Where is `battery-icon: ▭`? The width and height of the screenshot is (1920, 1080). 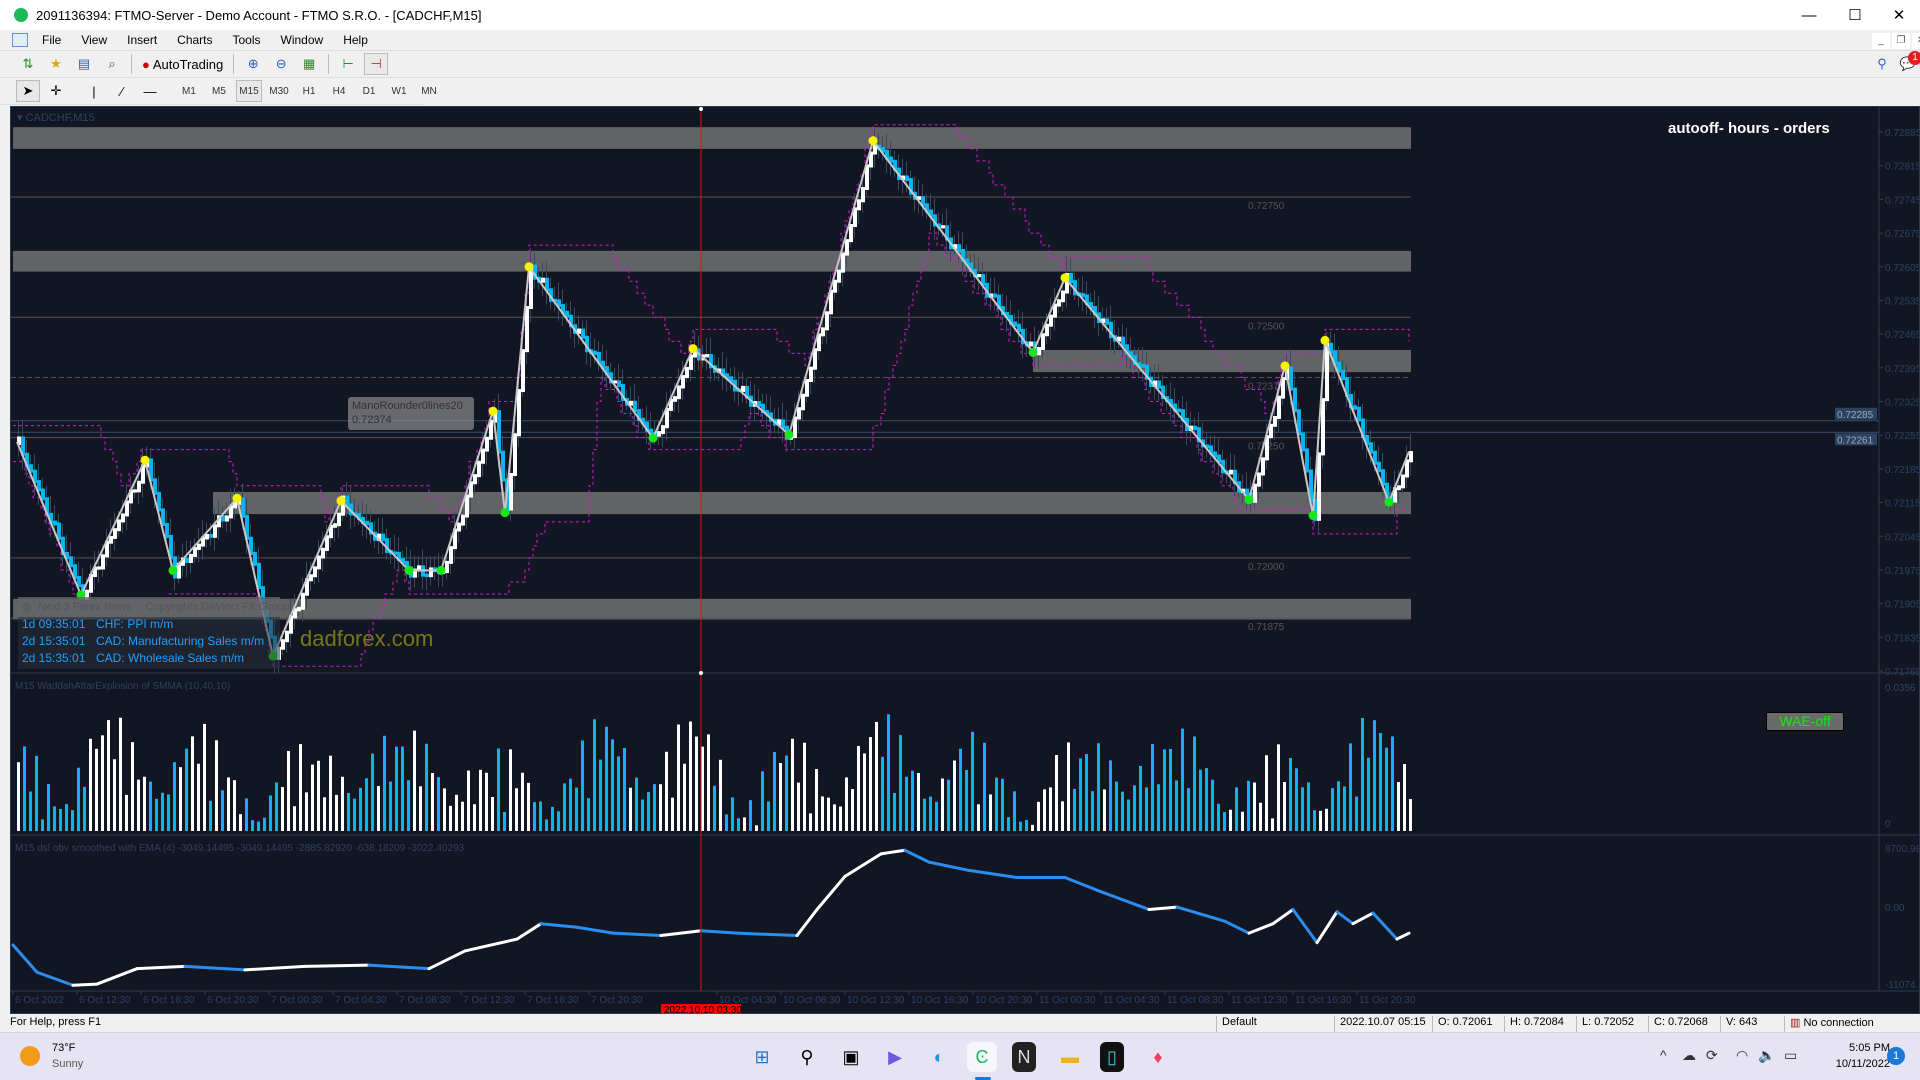 battery-icon: ▭ is located at coordinates (1791, 1055).